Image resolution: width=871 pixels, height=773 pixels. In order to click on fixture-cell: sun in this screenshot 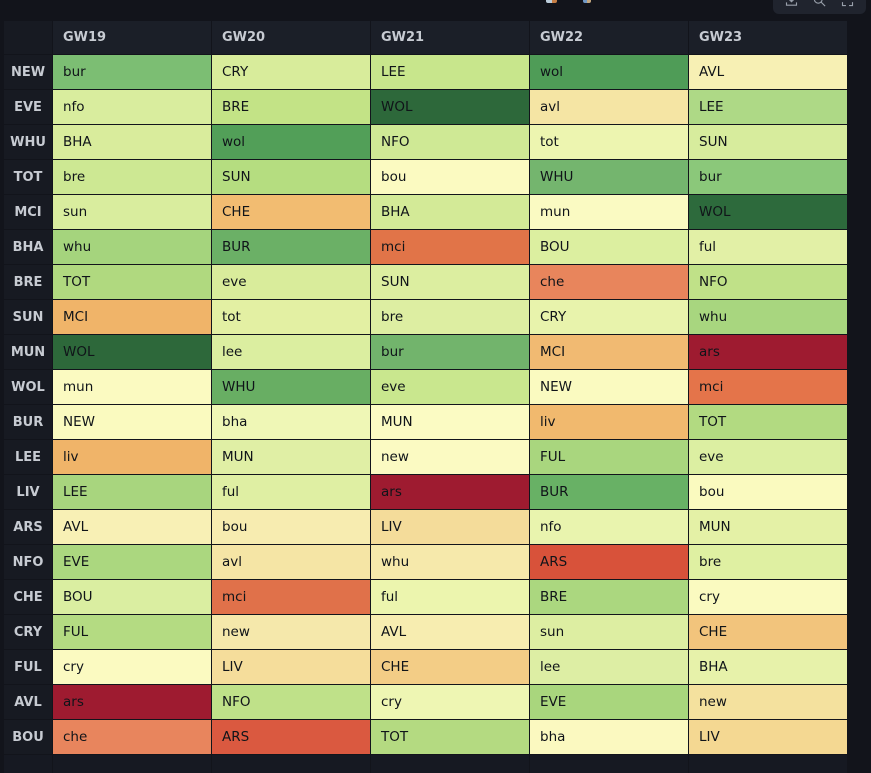, I will do `click(132, 212)`.